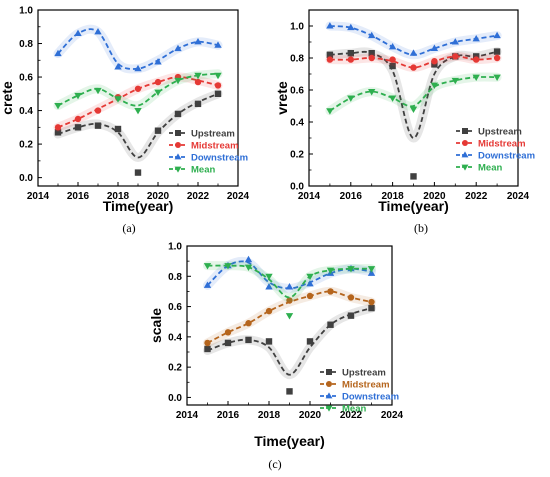 The image size is (550, 477). I want to click on series-mean, so click(413, 94).